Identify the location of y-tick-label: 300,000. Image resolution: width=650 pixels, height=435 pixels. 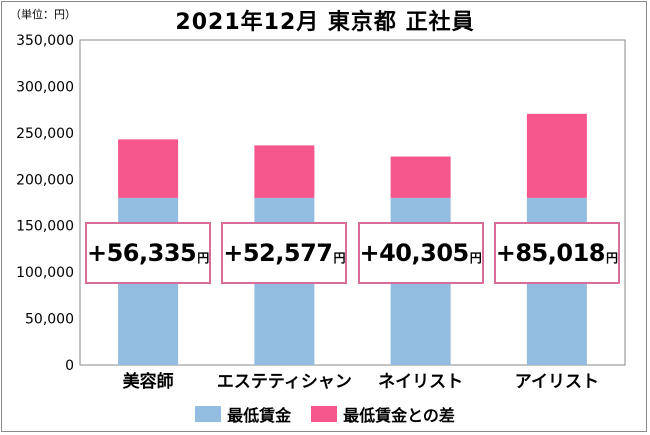
(45, 87).